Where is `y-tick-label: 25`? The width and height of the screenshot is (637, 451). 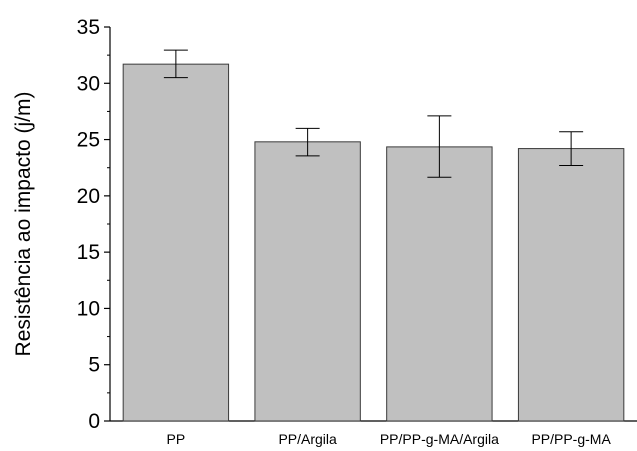
y-tick-label: 25 is located at coordinates (88, 140).